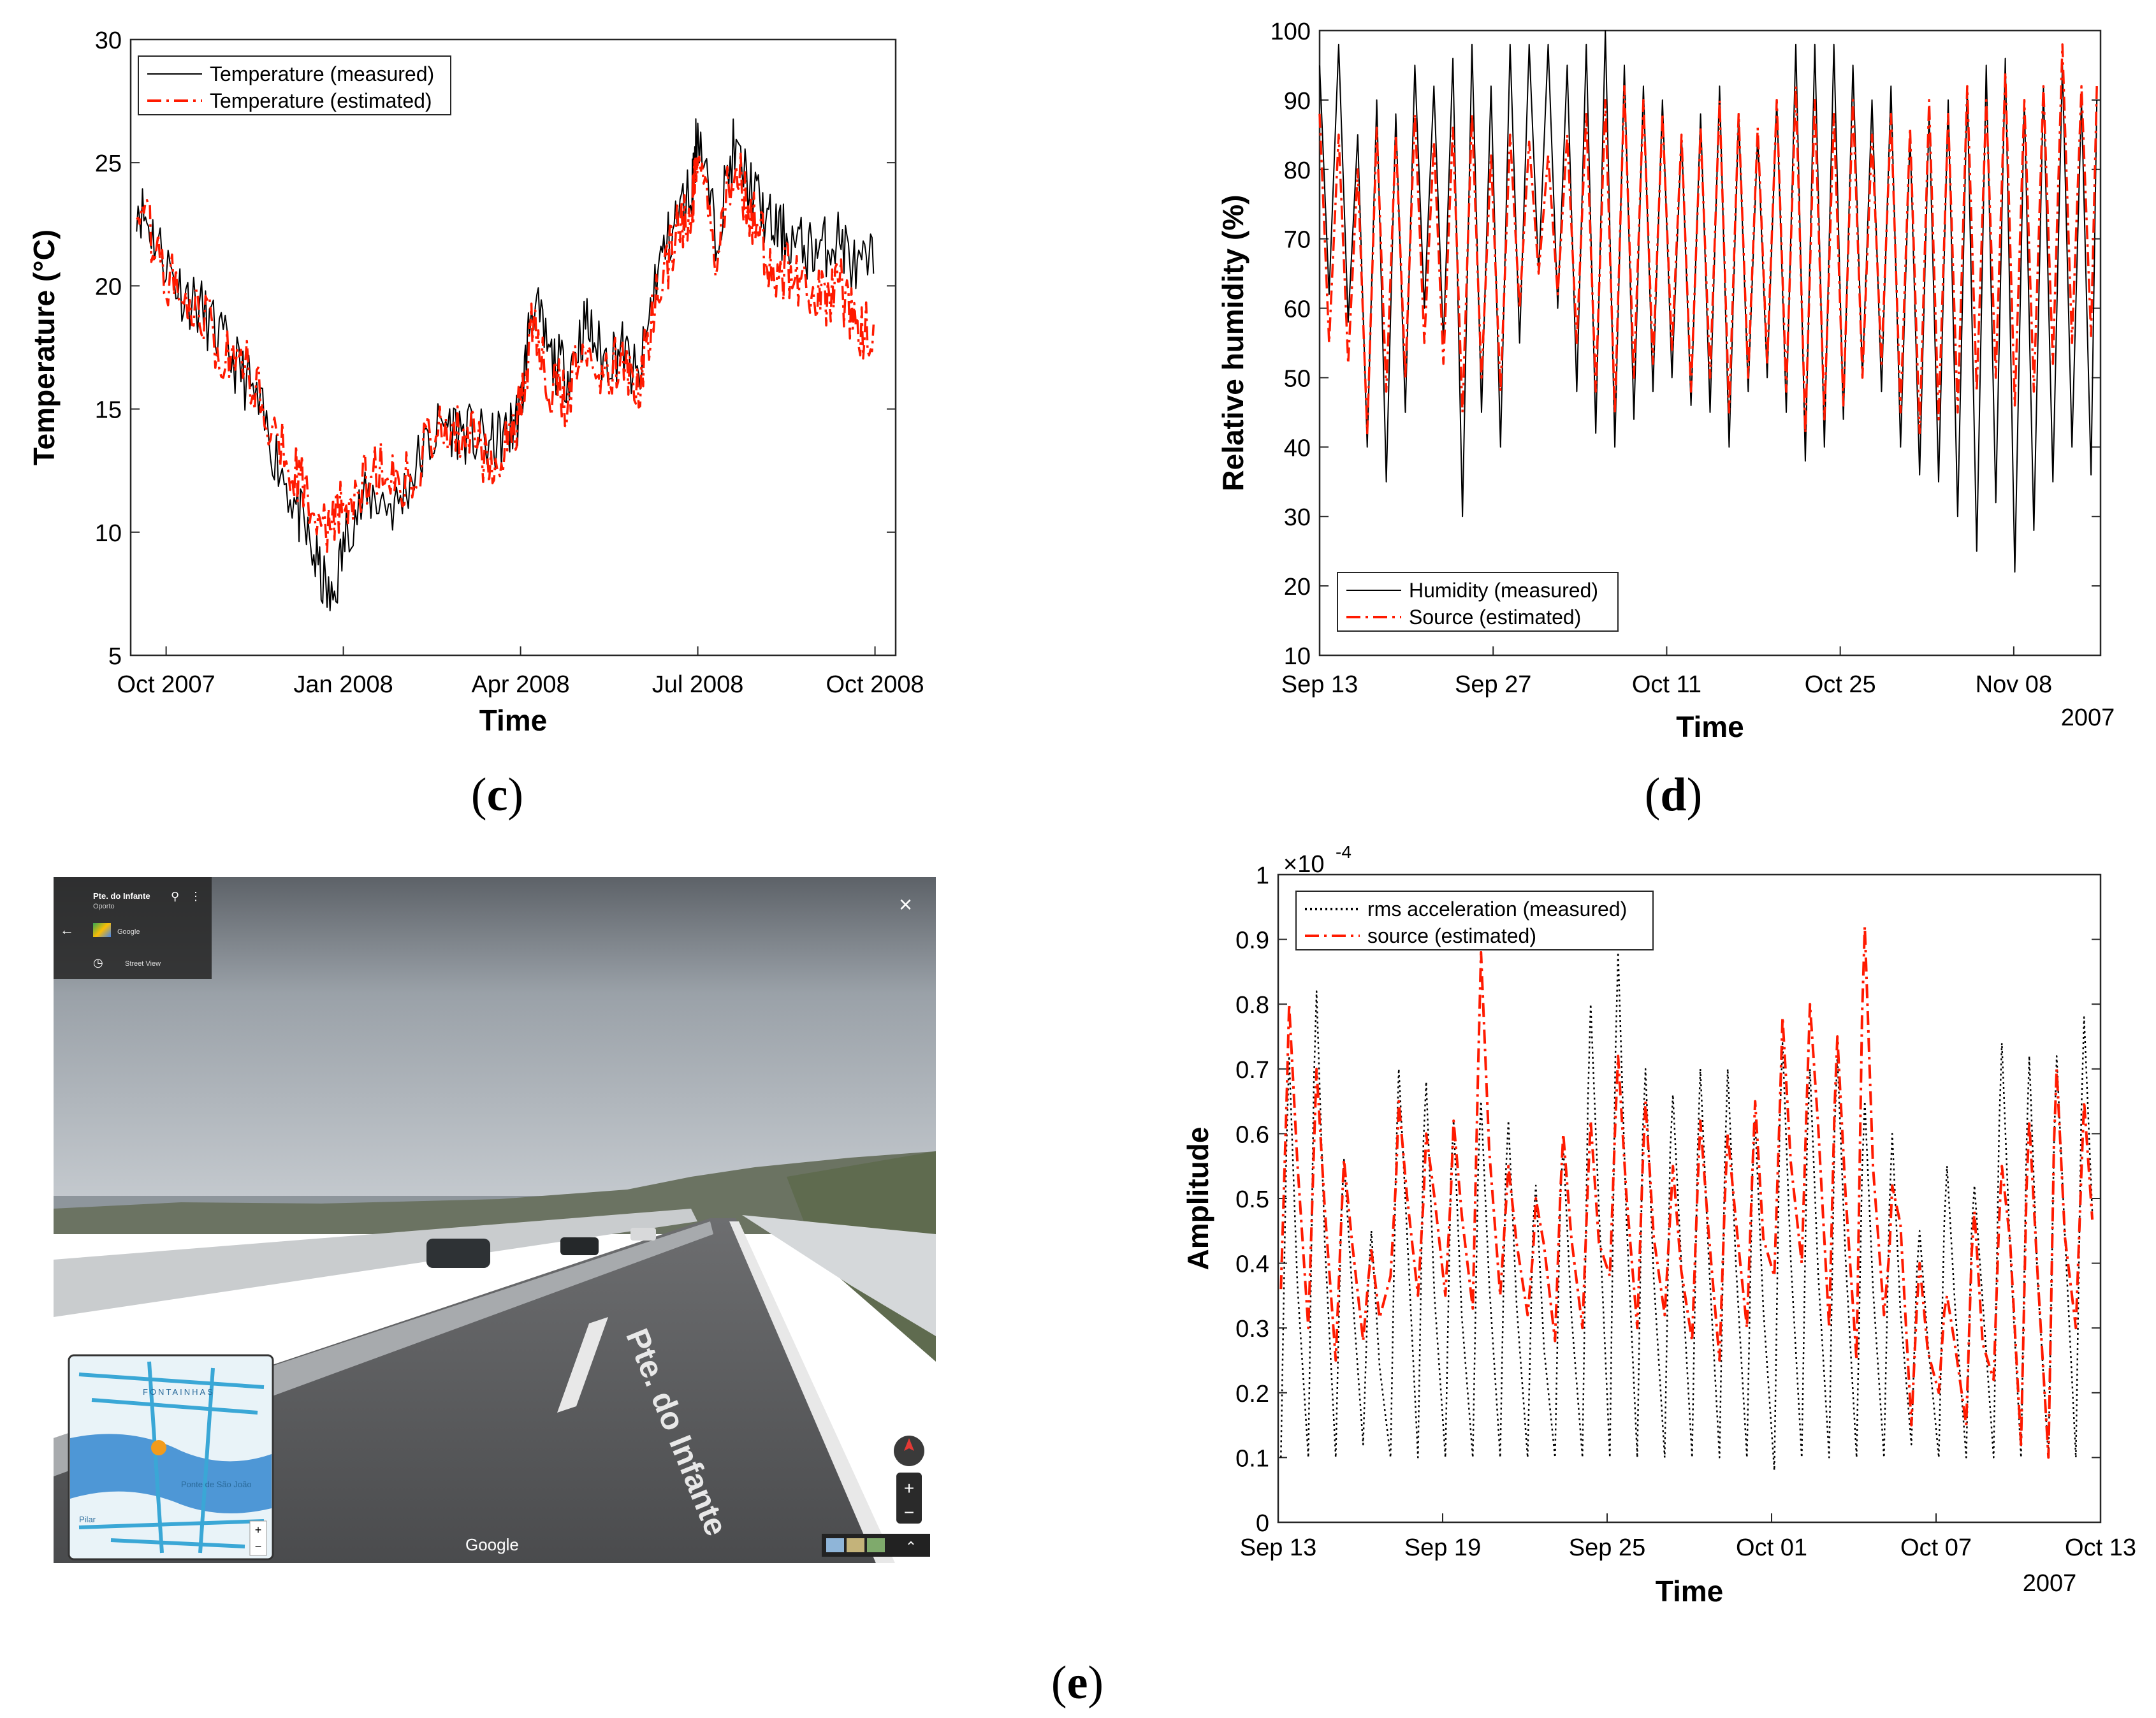  I want to click on temperature-xtick-label: Jul 2008, so click(698, 684).